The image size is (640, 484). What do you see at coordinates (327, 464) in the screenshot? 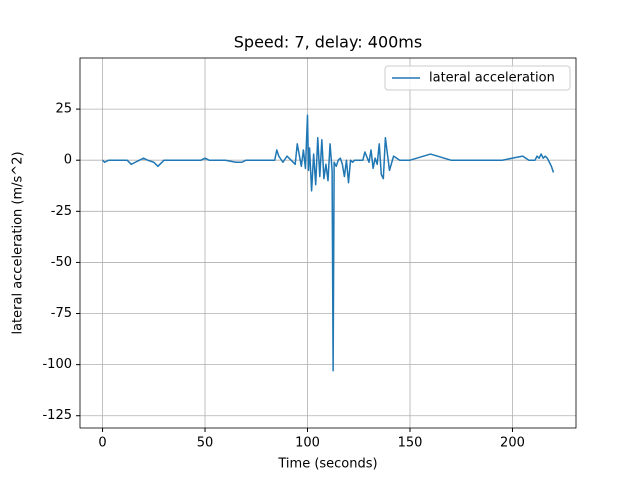
I see `x-axis-label: Time (seconds)` at bounding box center [327, 464].